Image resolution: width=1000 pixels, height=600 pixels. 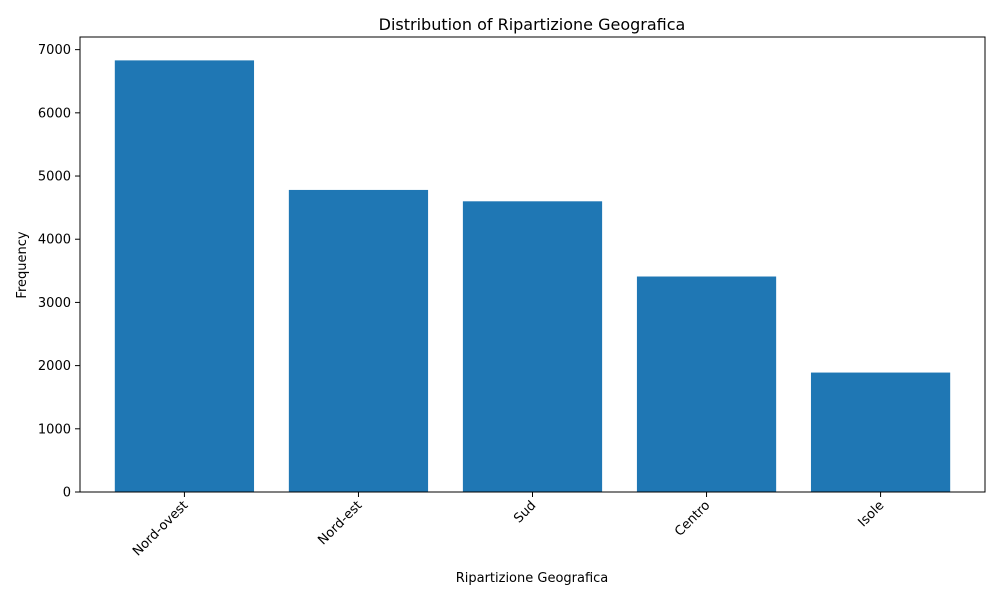 What do you see at coordinates (59, 272) in the screenshot?
I see `y-axis: 0 1000 2000 3000 4000 5000 6000 7000` at bounding box center [59, 272].